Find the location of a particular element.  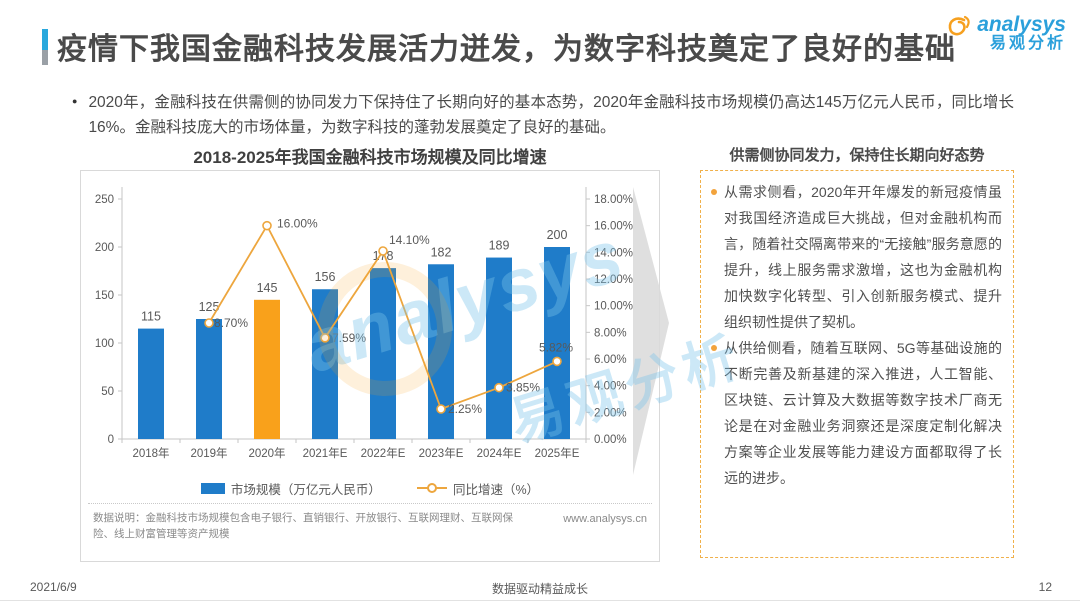

page-title: 疫情下我国金融科技发展活力迸发，为数字科技奠定了良好的基础 is located at coordinates (506, 49).